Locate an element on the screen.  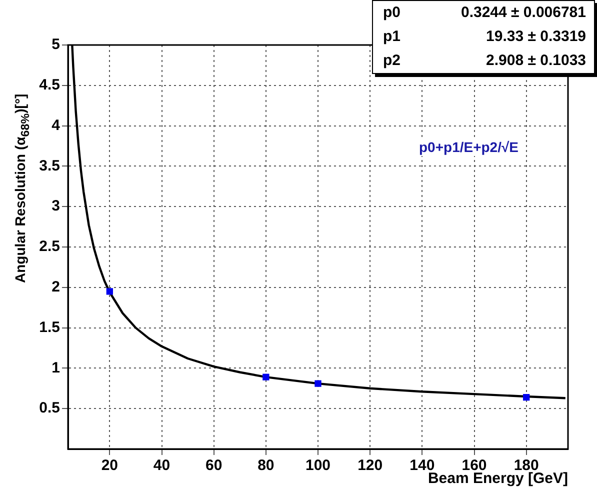
y-tick-label: 4.5 is located at coordinates (49, 85).